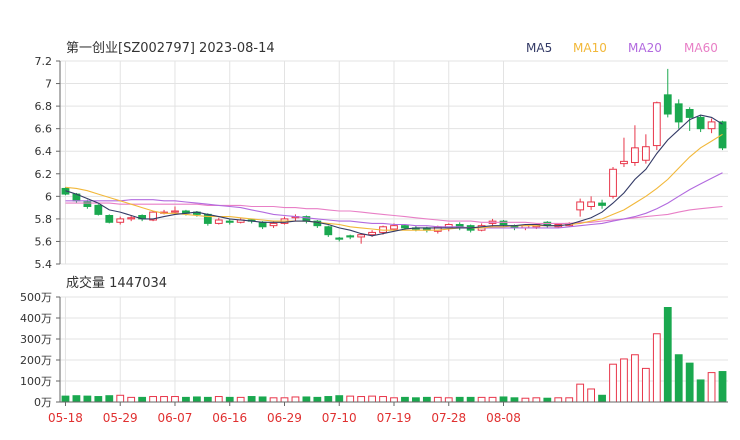 This screenshot has width=740, height=440. Describe the element at coordinates (701, 48) in the screenshot. I see `legend-ma60: MA60` at that location.